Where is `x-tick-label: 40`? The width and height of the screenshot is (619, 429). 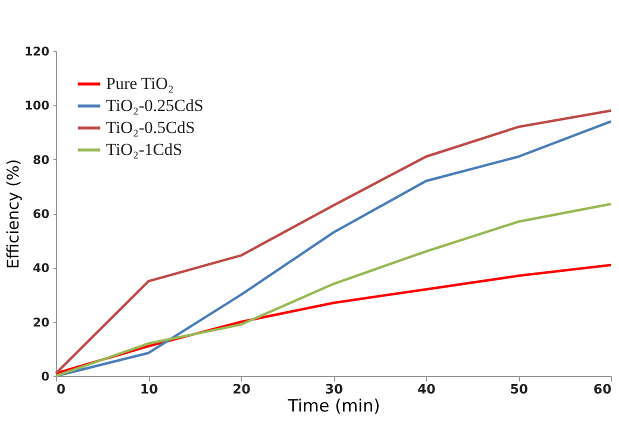 x-tick-label: 40 is located at coordinates (426, 390).